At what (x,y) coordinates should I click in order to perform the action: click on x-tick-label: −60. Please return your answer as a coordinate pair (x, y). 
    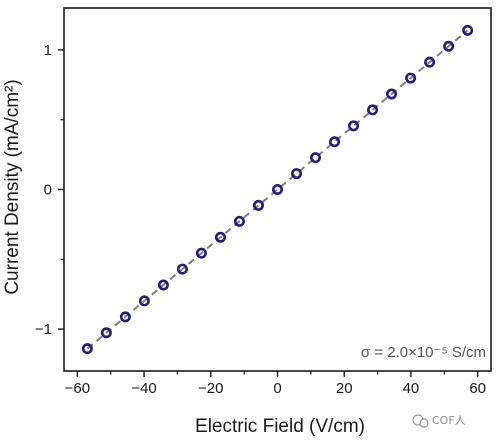
    Looking at the image, I should click on (77, 388).